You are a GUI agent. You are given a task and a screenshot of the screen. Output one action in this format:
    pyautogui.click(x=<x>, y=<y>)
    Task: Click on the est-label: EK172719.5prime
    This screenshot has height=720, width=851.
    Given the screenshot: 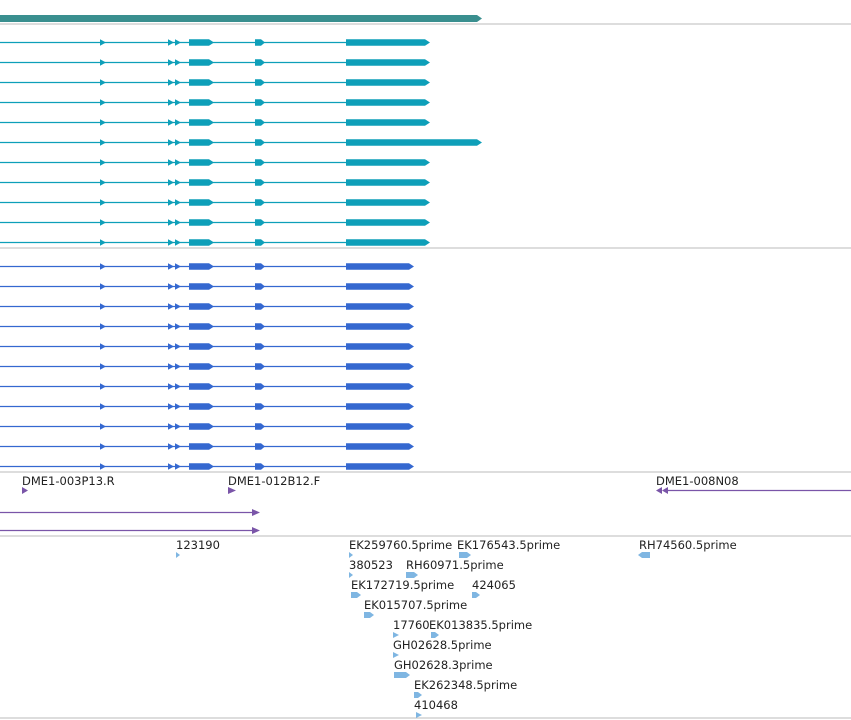 What is the action you would take?
    pyautogui.click(x=403, y=585)
    